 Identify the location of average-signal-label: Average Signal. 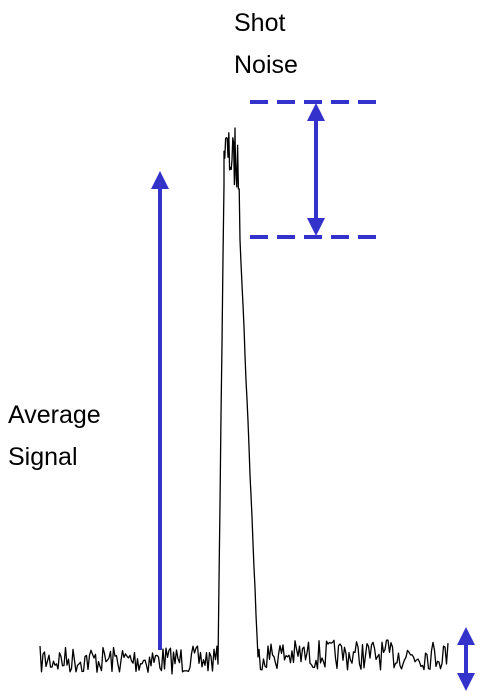
(54, 436).